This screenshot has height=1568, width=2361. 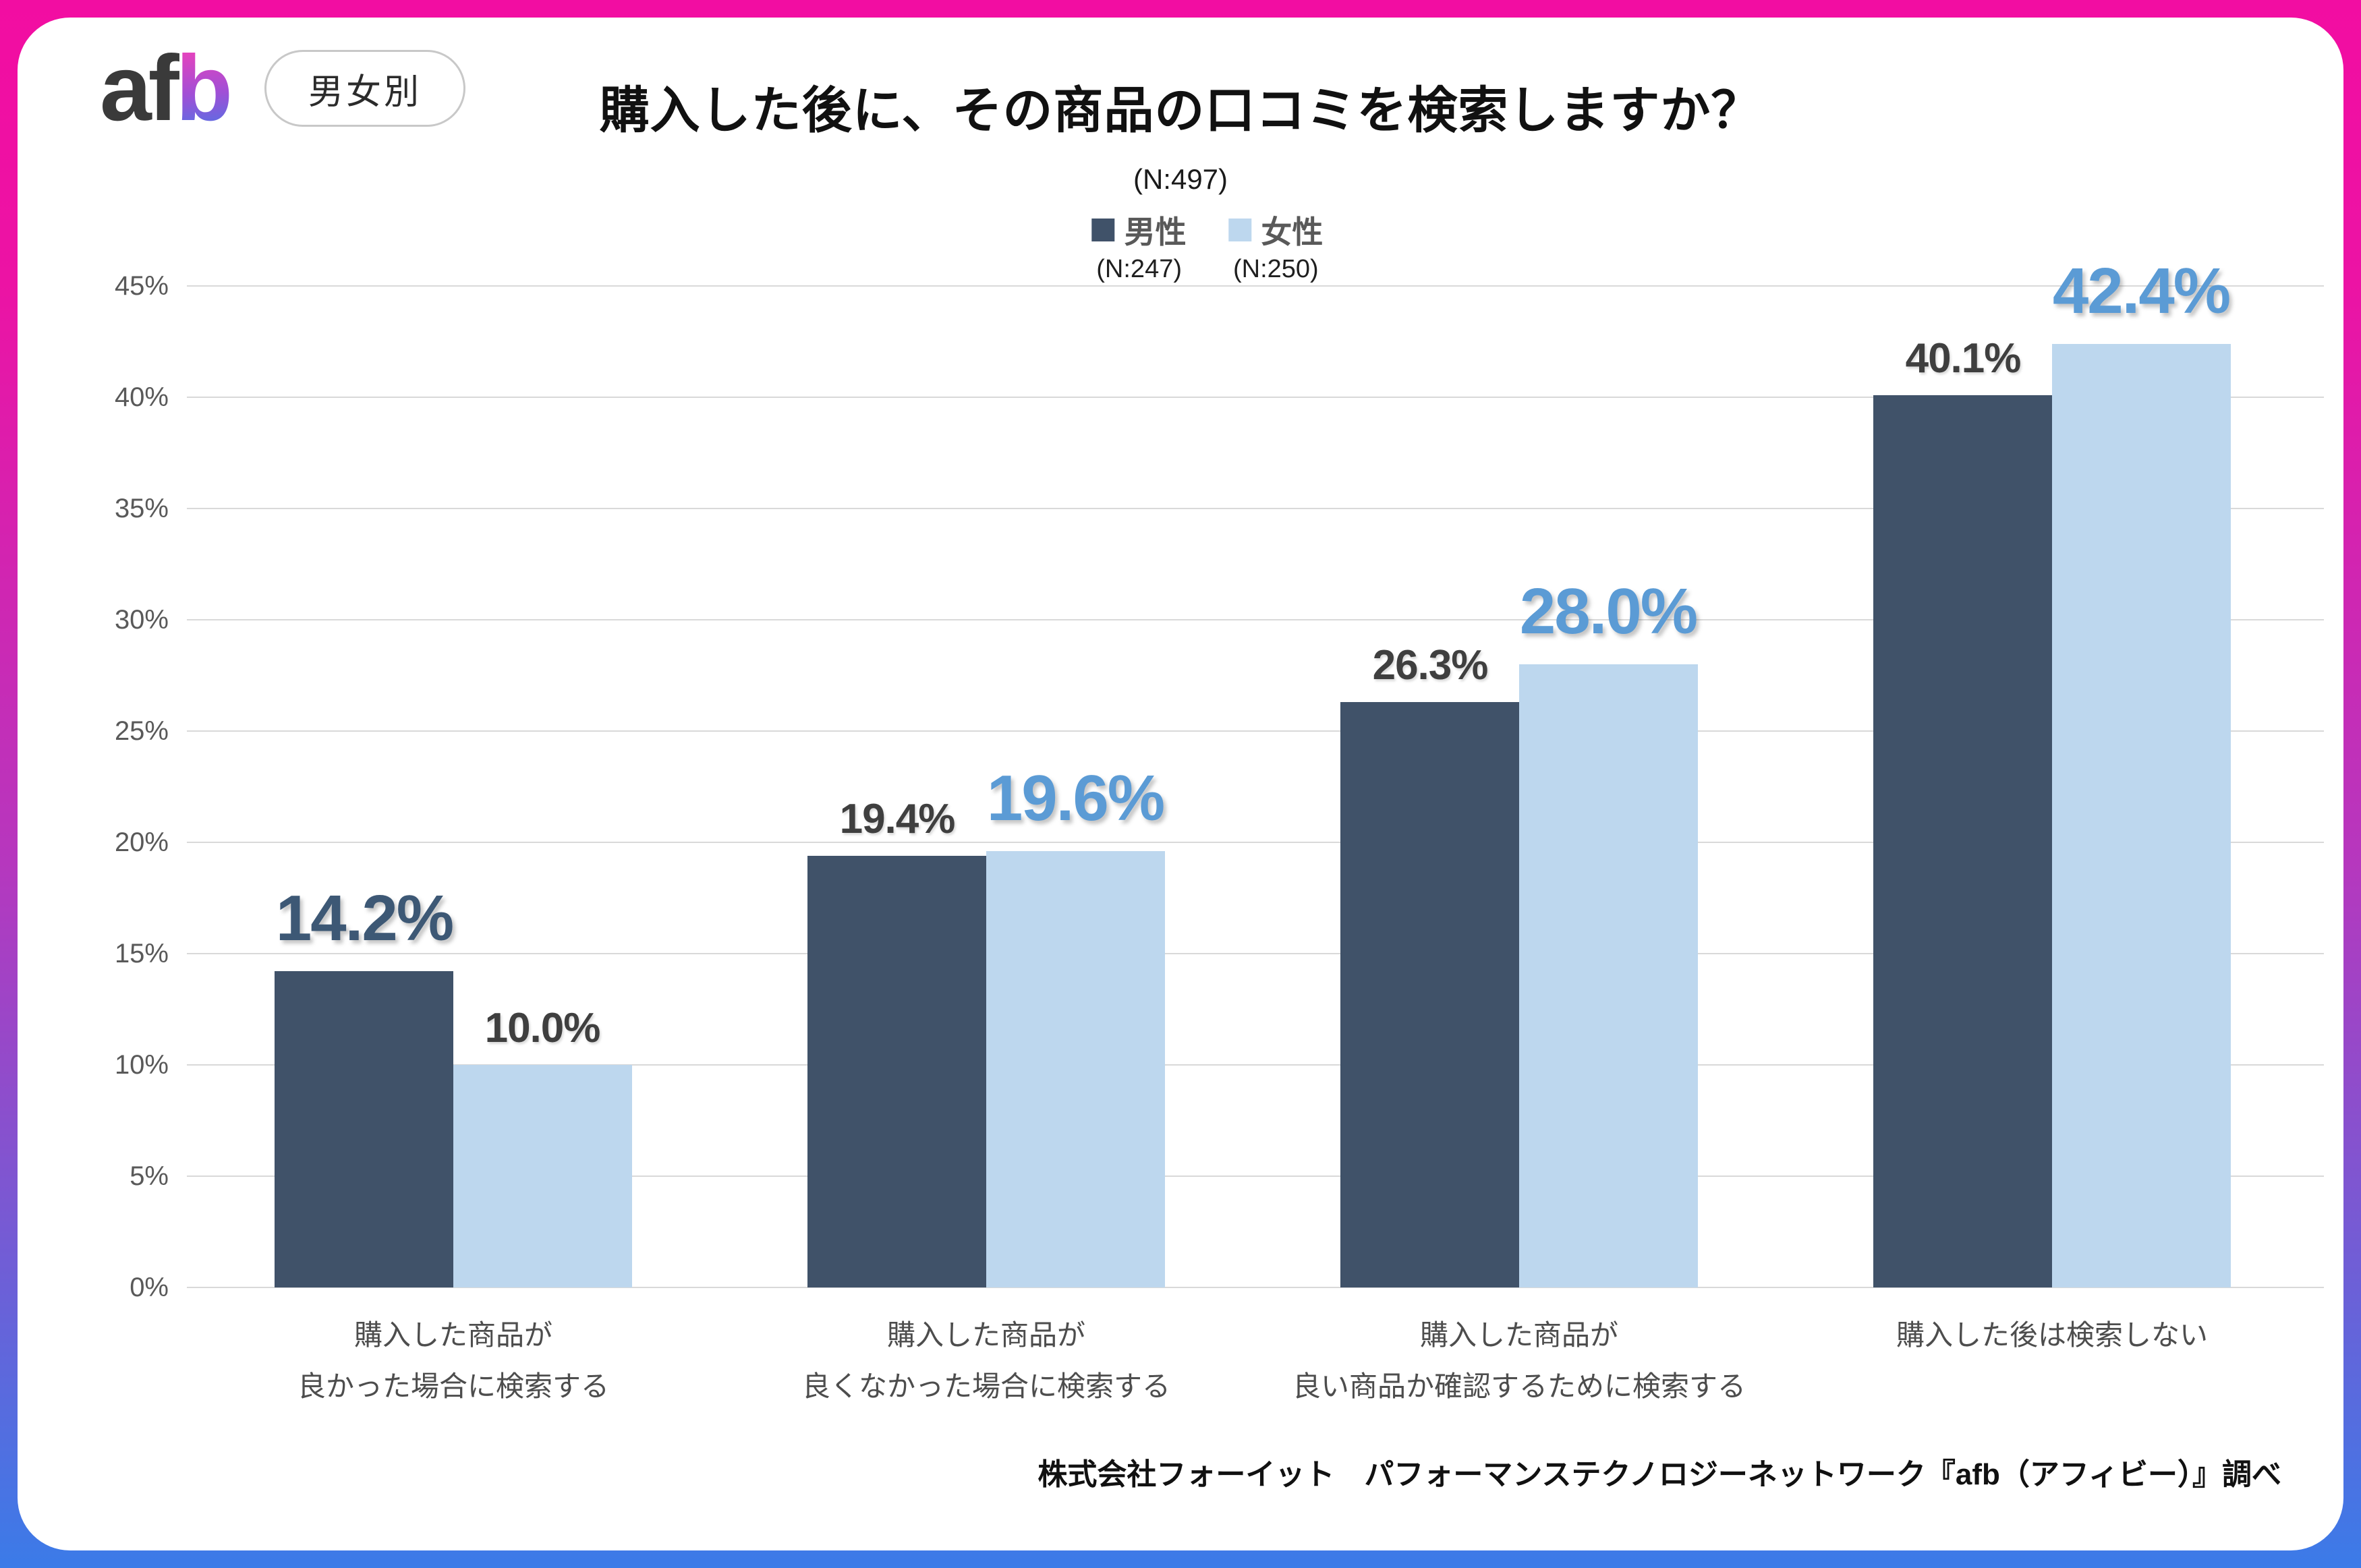 I want to click on legend-item-male: 男性 (N:247), so click(x=1139, y=247).